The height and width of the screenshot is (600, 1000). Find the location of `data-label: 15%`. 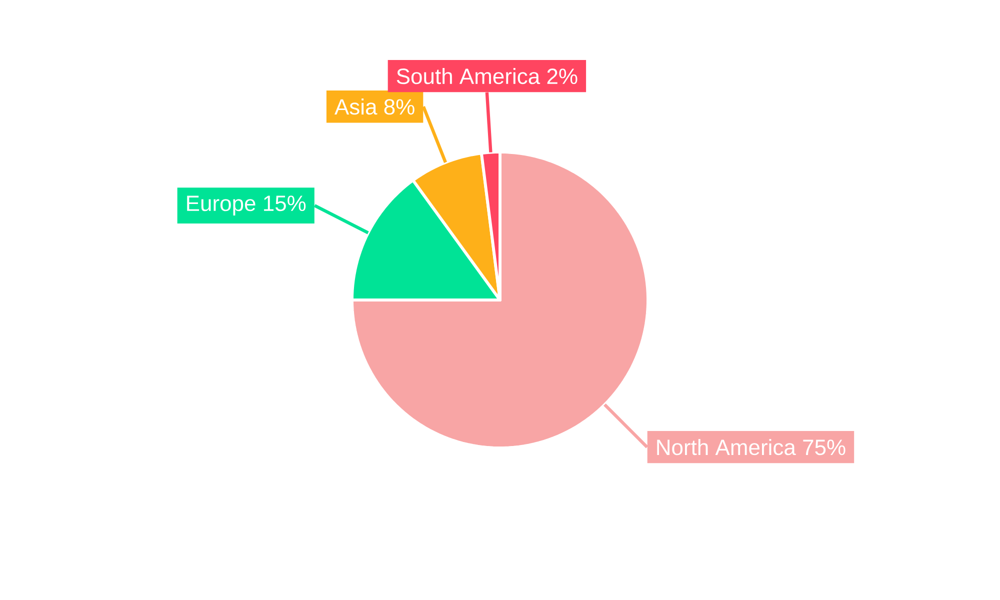

data-label: 15% is located at coordinates (285, 204).